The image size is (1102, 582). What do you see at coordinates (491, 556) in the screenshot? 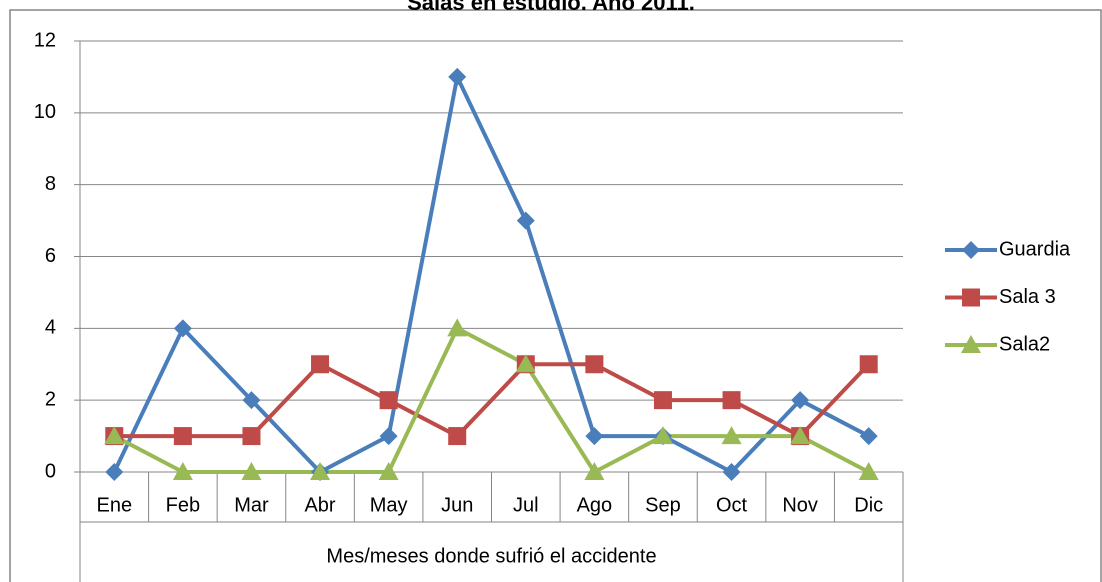
I see `x-axis-title: Mes/meses donde sufrió el accidente` at bounding box center [491, 556].